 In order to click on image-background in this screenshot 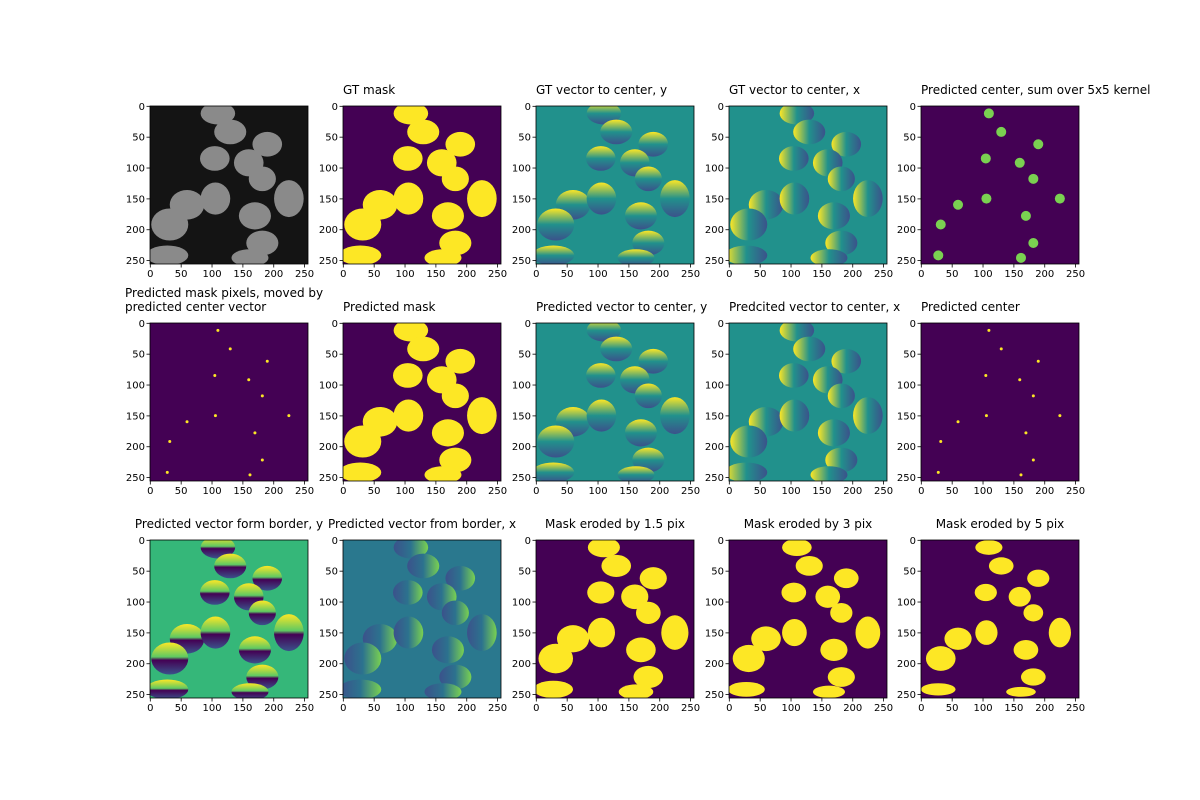, I will do `click(1000, 402)`.